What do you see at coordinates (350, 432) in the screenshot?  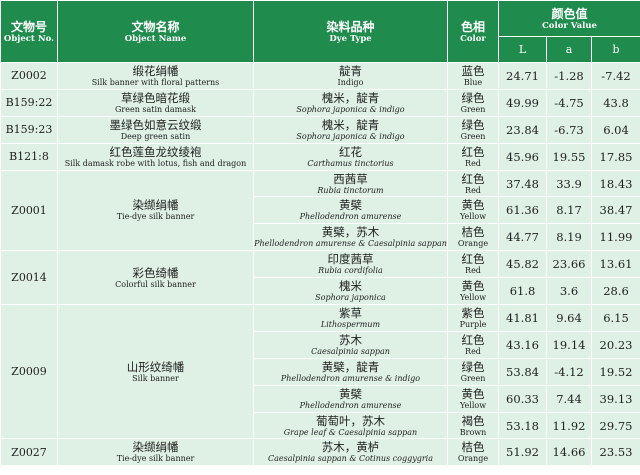 I see `dye-type-en: Grape leaf & Caesalpinia sappan` at bounding box center [350, 432].